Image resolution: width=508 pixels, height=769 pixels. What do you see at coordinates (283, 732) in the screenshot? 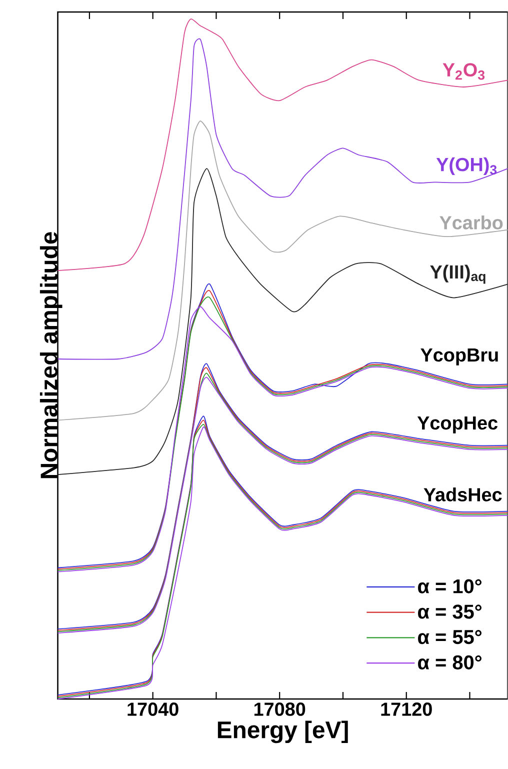
I see `x-axis-title: Energy [eV]` at bounding box center [283, 732].